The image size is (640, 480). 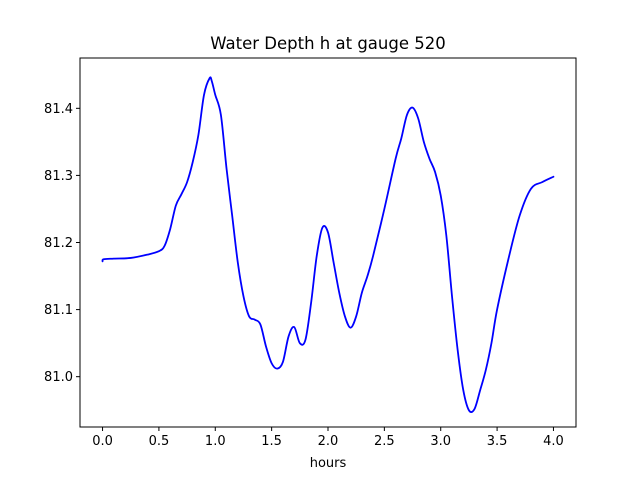 I want to click on x-tick-label: 0.0, so click(x=102, y=441).